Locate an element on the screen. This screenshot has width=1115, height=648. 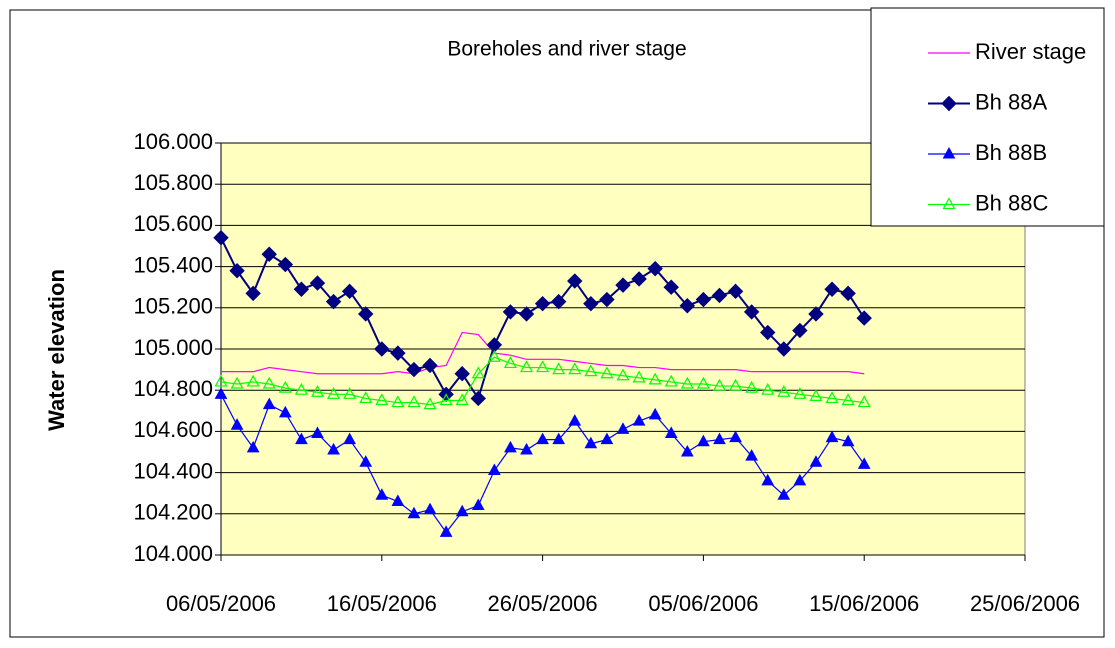
x-tick-label: 25/06/2006 is located at coordinates (1025, 603).